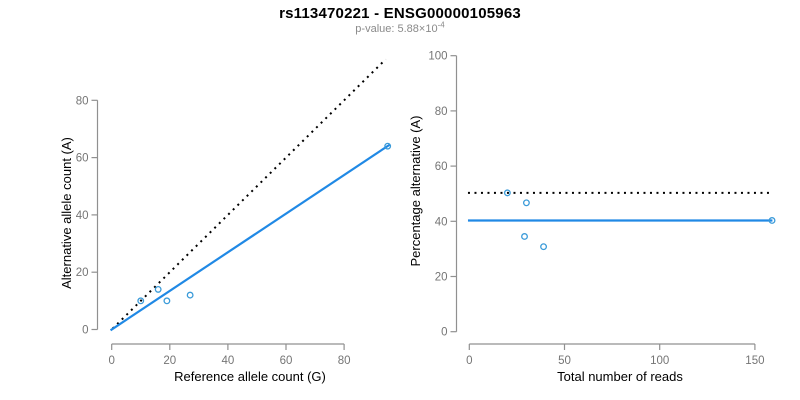 This screenshot has height=400, width=800. I want to click on x-tick-label: 40, so click(228, 361).